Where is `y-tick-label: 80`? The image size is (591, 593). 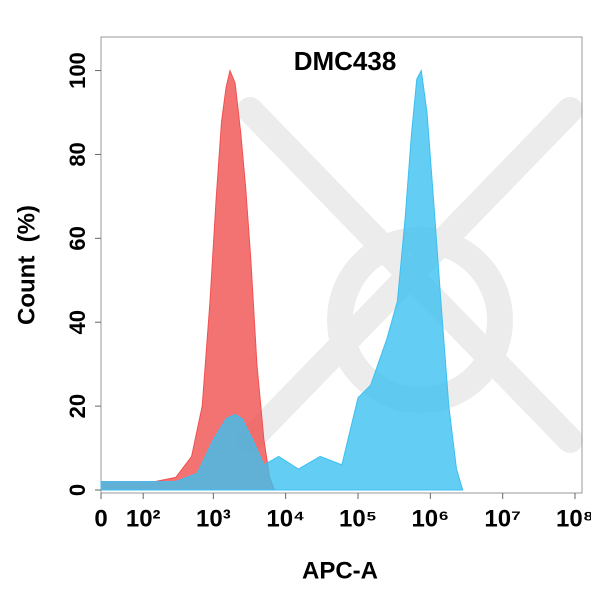
y-tick-label: 80 is located at coordinates (77, 154).